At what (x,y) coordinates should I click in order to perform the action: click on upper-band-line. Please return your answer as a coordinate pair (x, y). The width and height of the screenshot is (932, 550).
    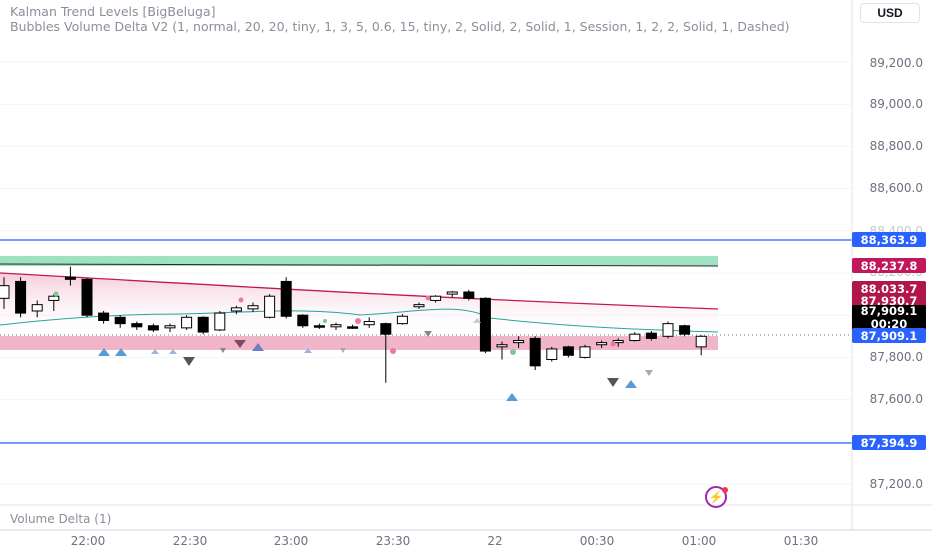
    Looking at the image, I should click on (359, 291).